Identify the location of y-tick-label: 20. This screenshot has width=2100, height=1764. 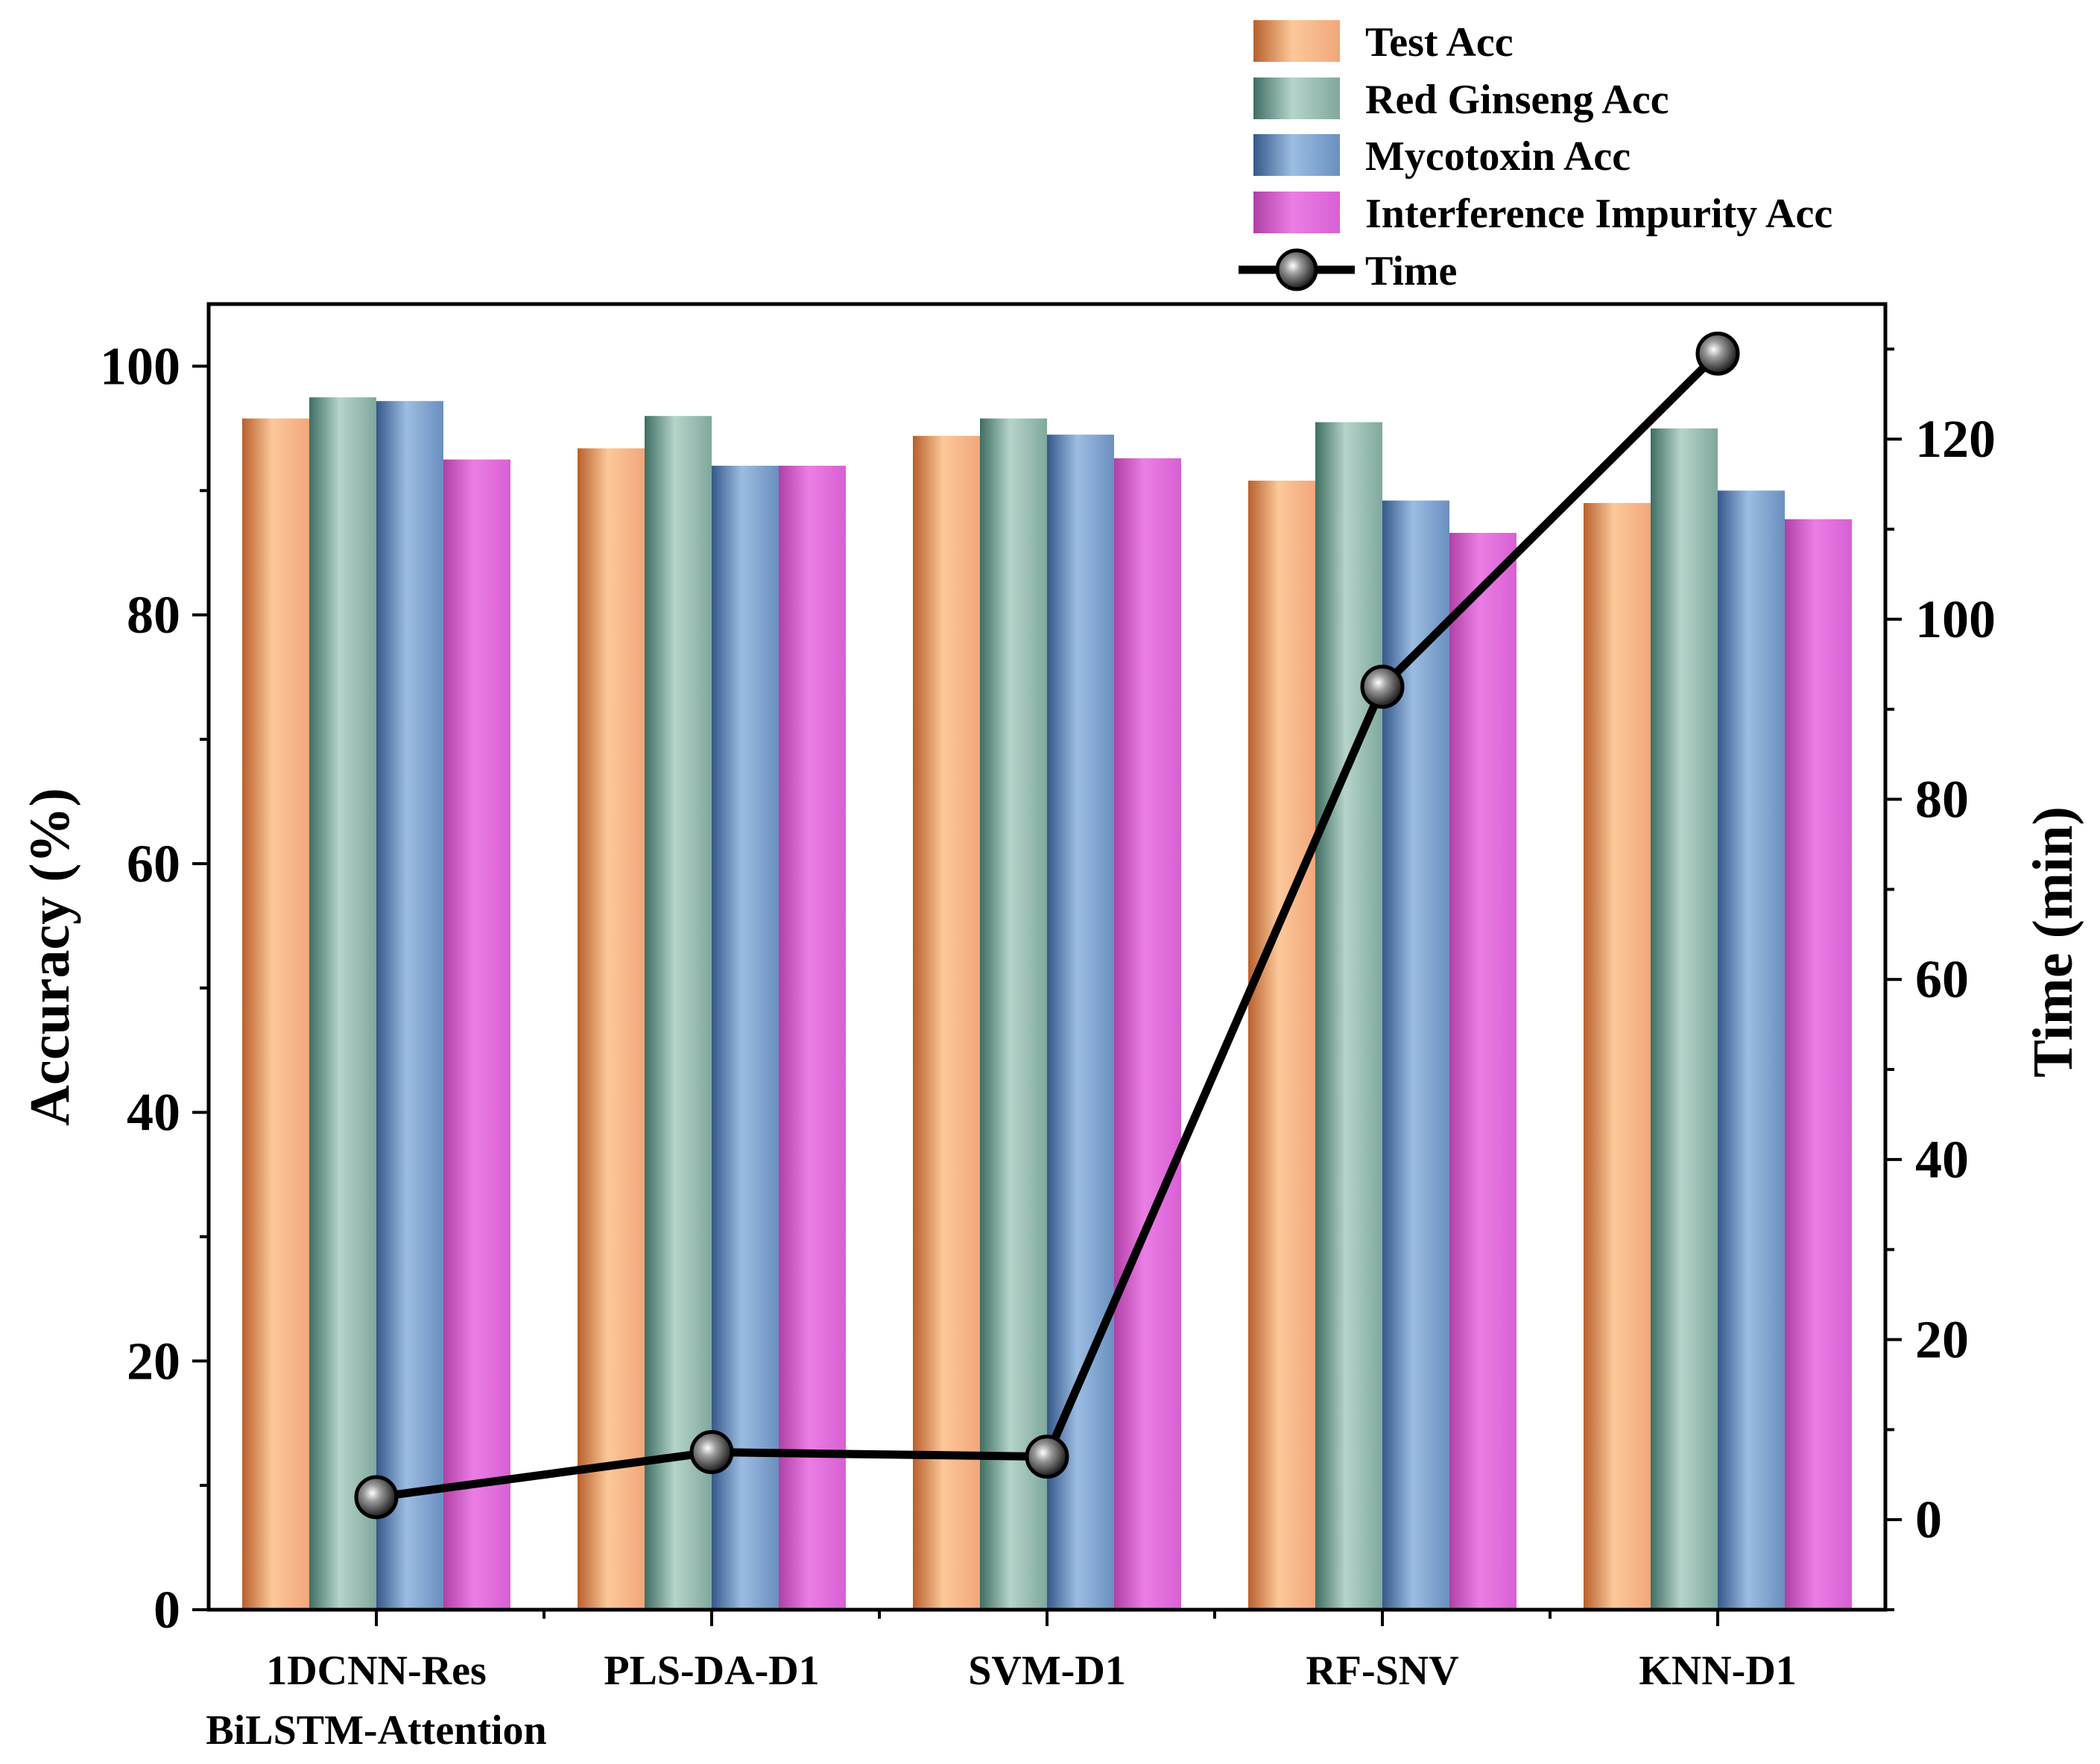
(153, 1361).